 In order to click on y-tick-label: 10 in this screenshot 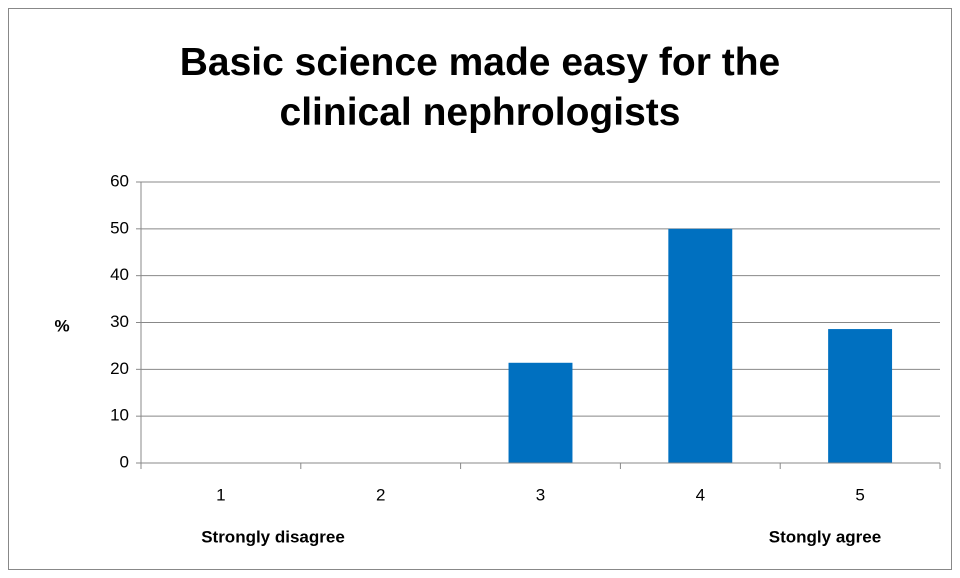, I will do `click(119, 415)`.